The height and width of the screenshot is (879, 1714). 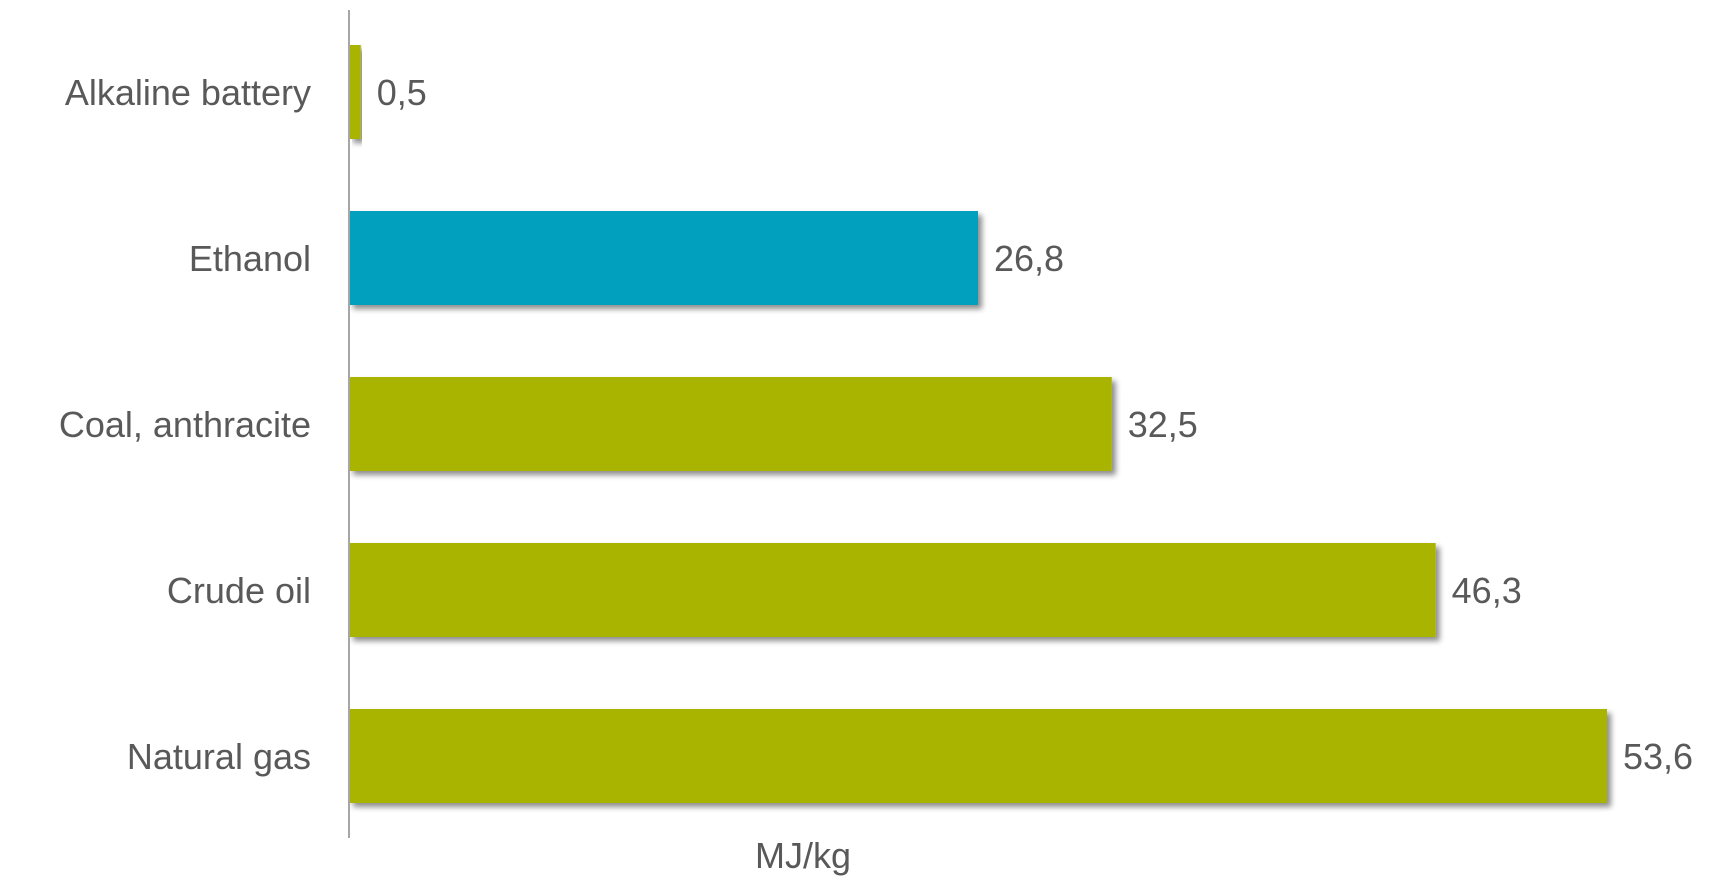 I want to click on category-label-coal-anthracite: Coal, anthracite, so click(x=185, y=424).